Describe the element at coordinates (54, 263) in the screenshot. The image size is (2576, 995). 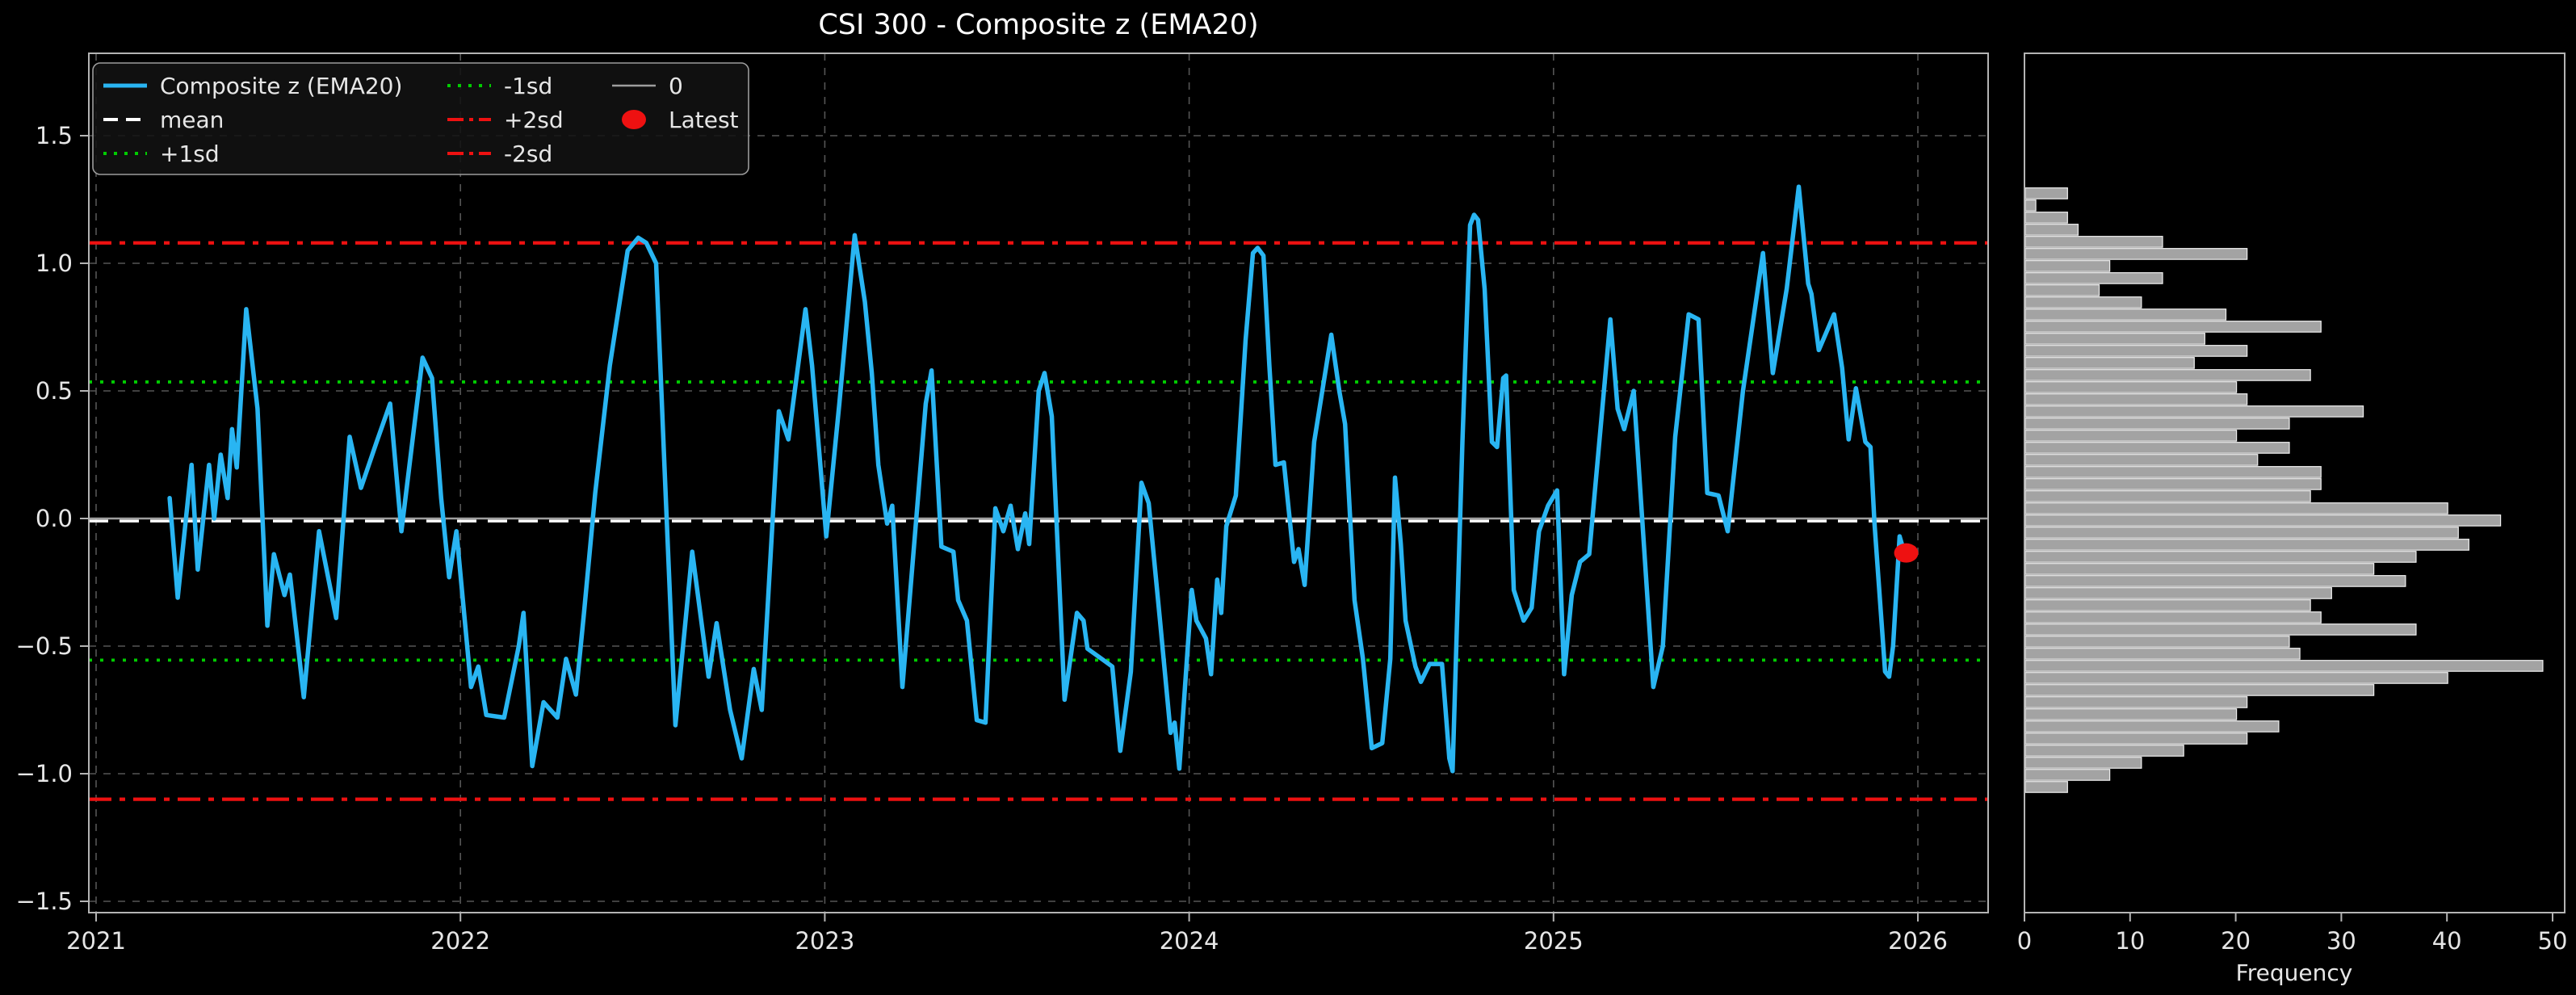
I see `y-tick-label: 1.0` at that location.